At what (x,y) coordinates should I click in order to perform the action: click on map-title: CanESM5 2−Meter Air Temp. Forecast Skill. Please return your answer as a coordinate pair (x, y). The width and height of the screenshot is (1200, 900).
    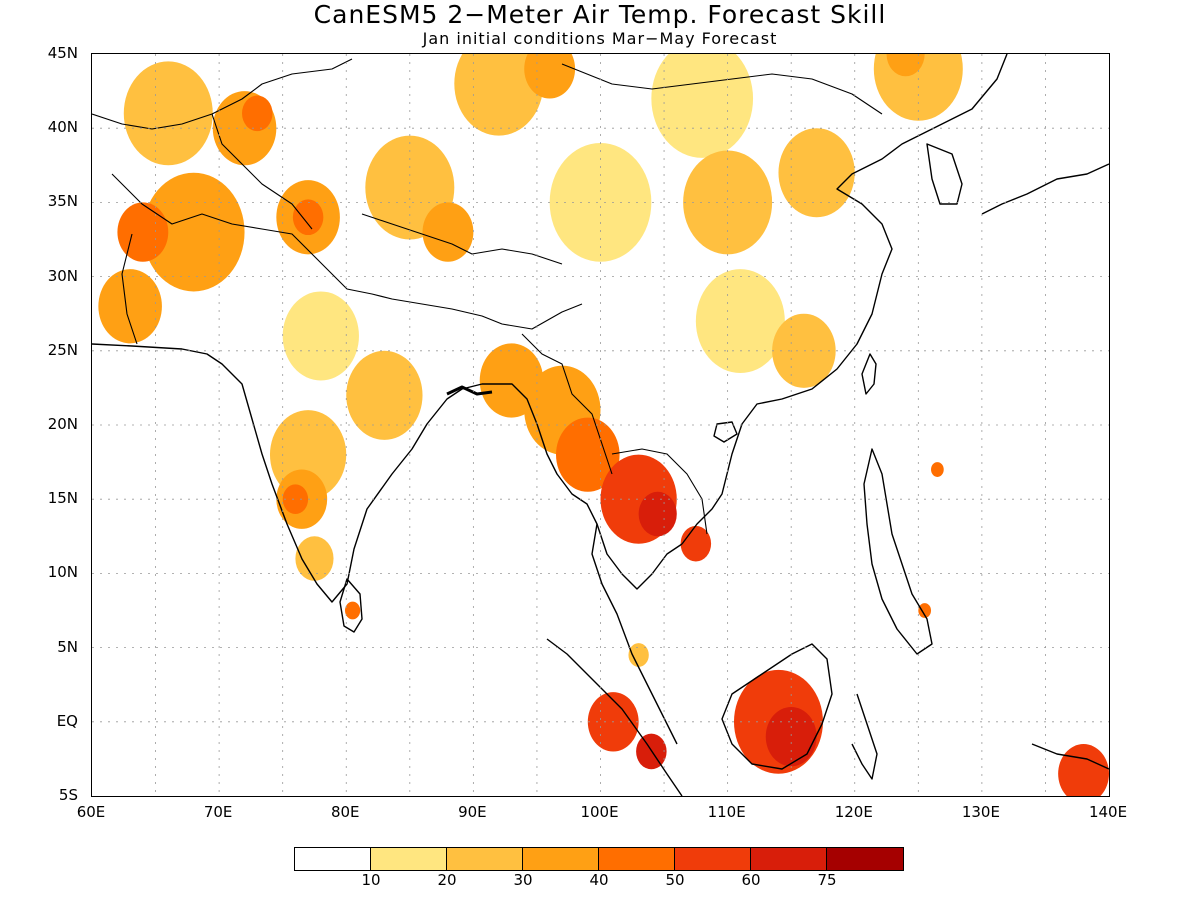
    Looking at the image, I should click on (600, 14).